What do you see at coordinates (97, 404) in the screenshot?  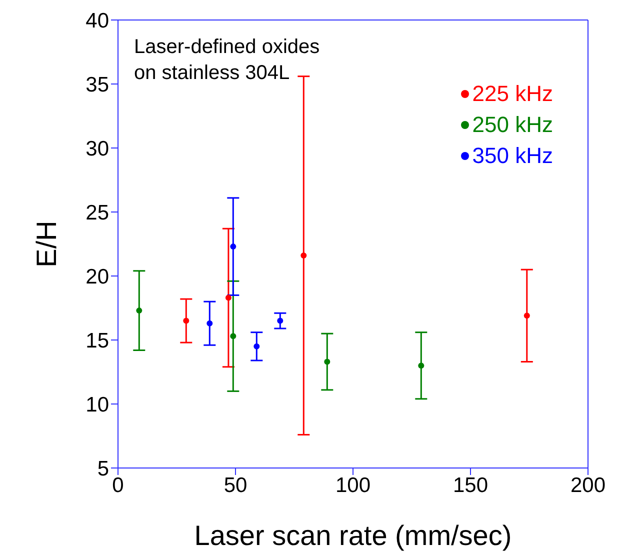 I see `y-tick-label: 10` at bounding box center [97, 404].